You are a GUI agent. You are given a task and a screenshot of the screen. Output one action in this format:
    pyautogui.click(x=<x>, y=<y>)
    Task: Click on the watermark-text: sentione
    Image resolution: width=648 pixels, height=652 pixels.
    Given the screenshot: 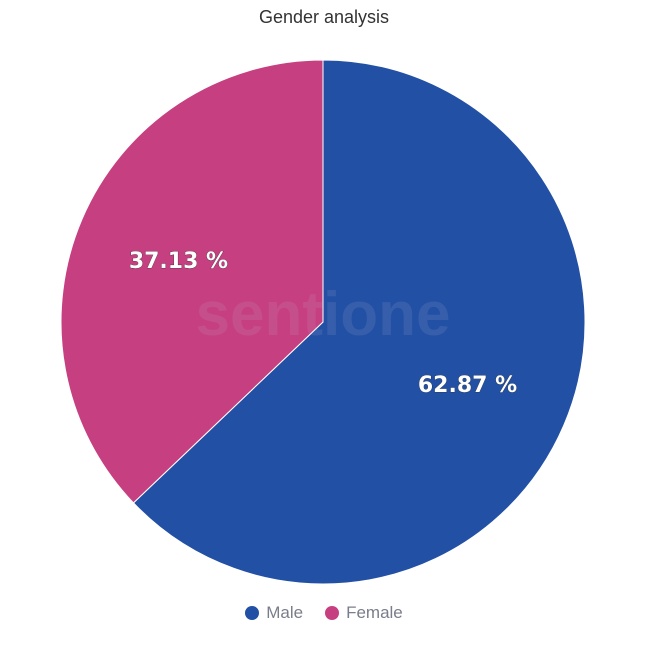 What is the action you would take?
    pyautogui.click(x=323, y=314)
    